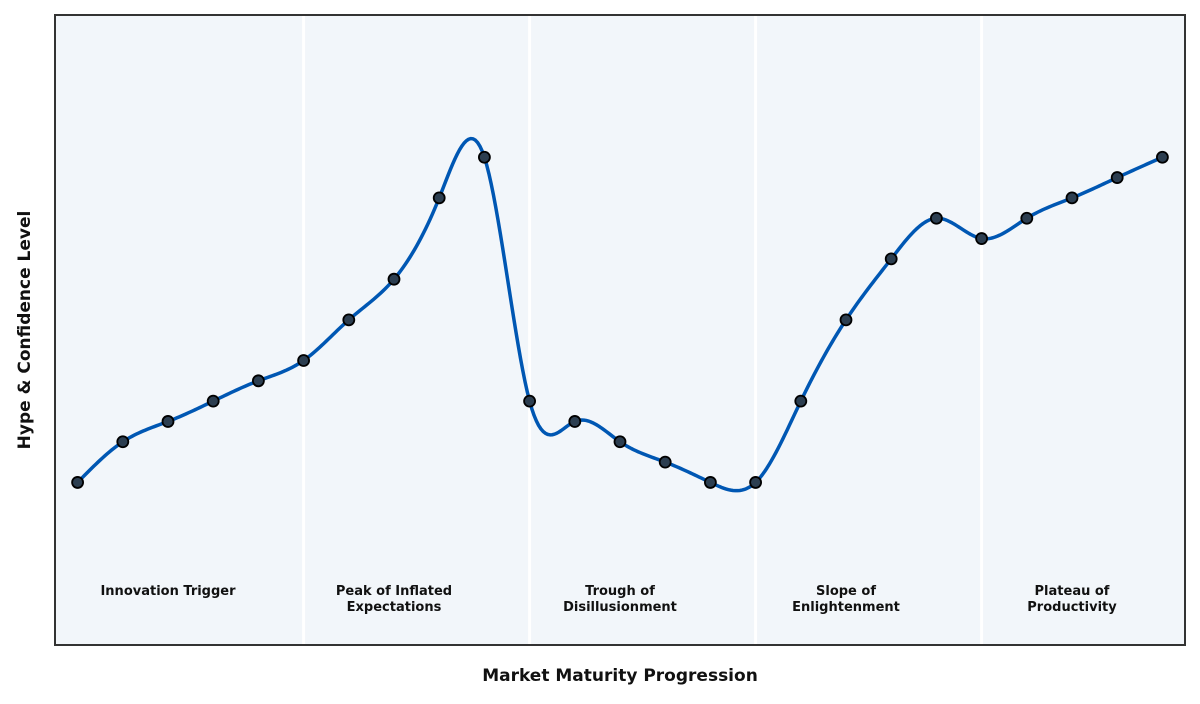 The image size is (1200, 704). What do you see at coordinates (620, 599) in the screenshot?
I see `phase-label: Trough of Disillusionment` at bounding box center [620, 599].